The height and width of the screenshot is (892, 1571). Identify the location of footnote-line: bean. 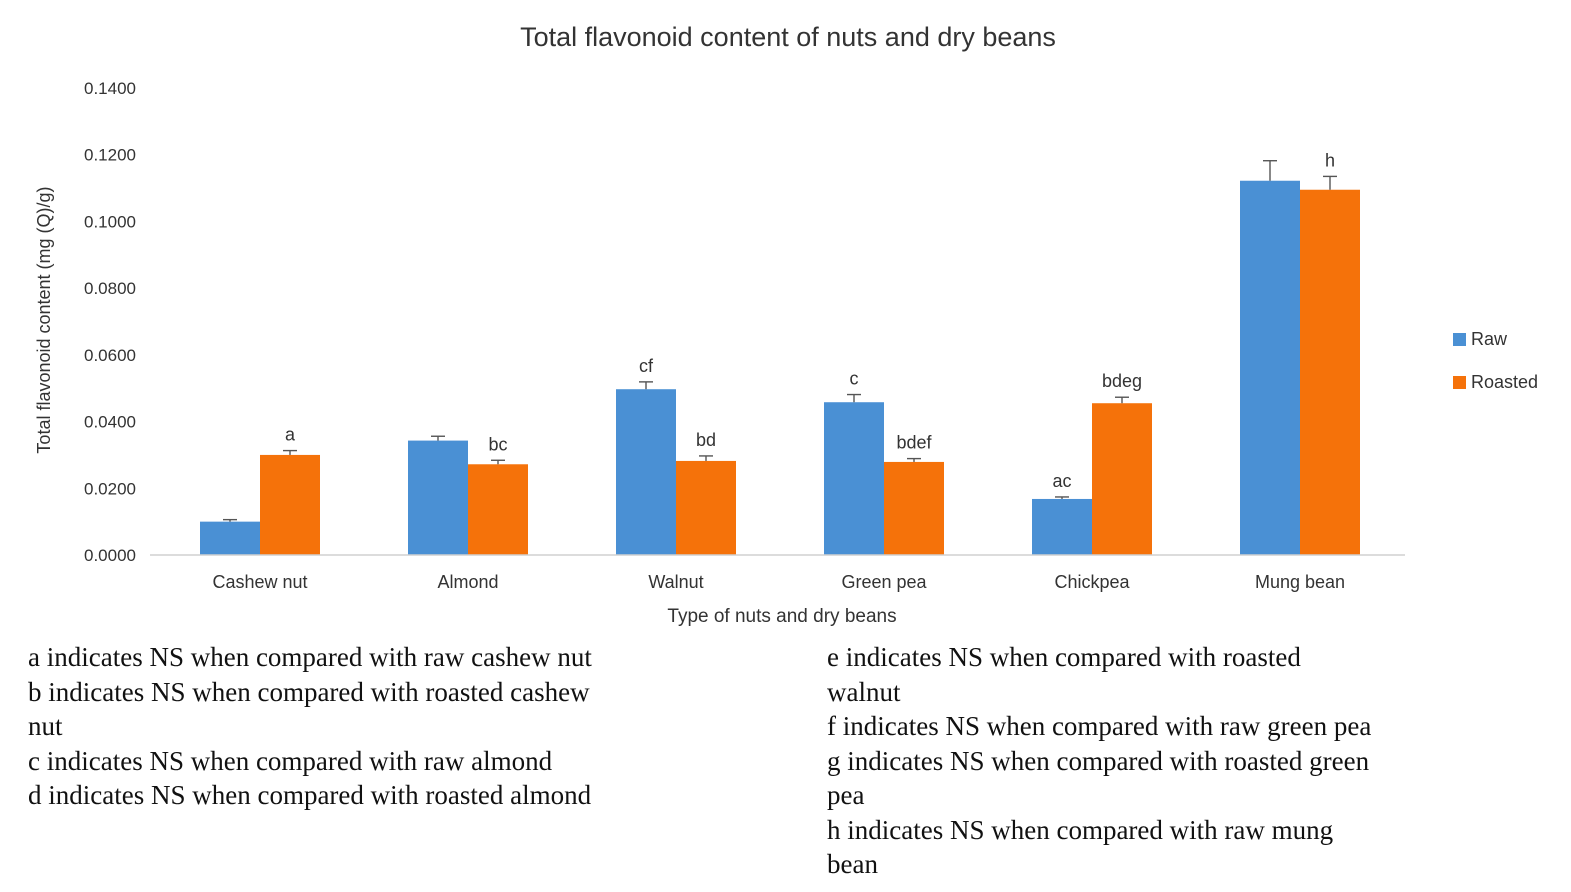
(852, 864).